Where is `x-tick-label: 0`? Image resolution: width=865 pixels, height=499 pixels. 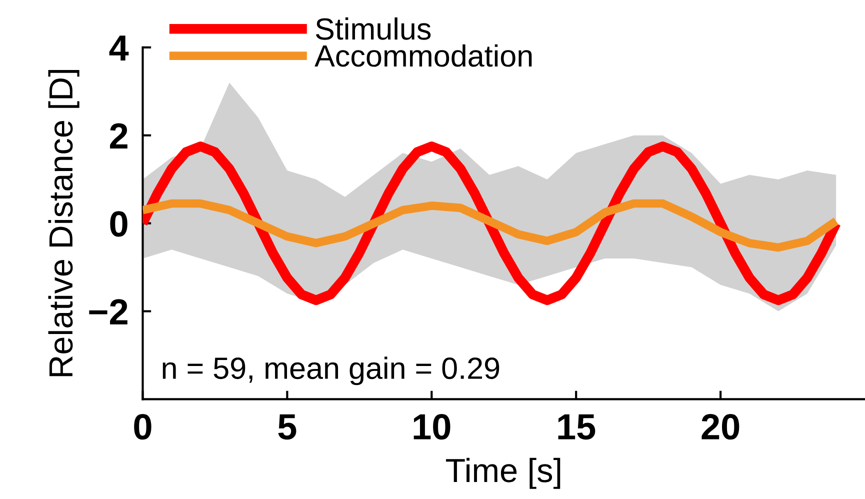 x-tick-label: 0 is located at coordinates (143, 427).